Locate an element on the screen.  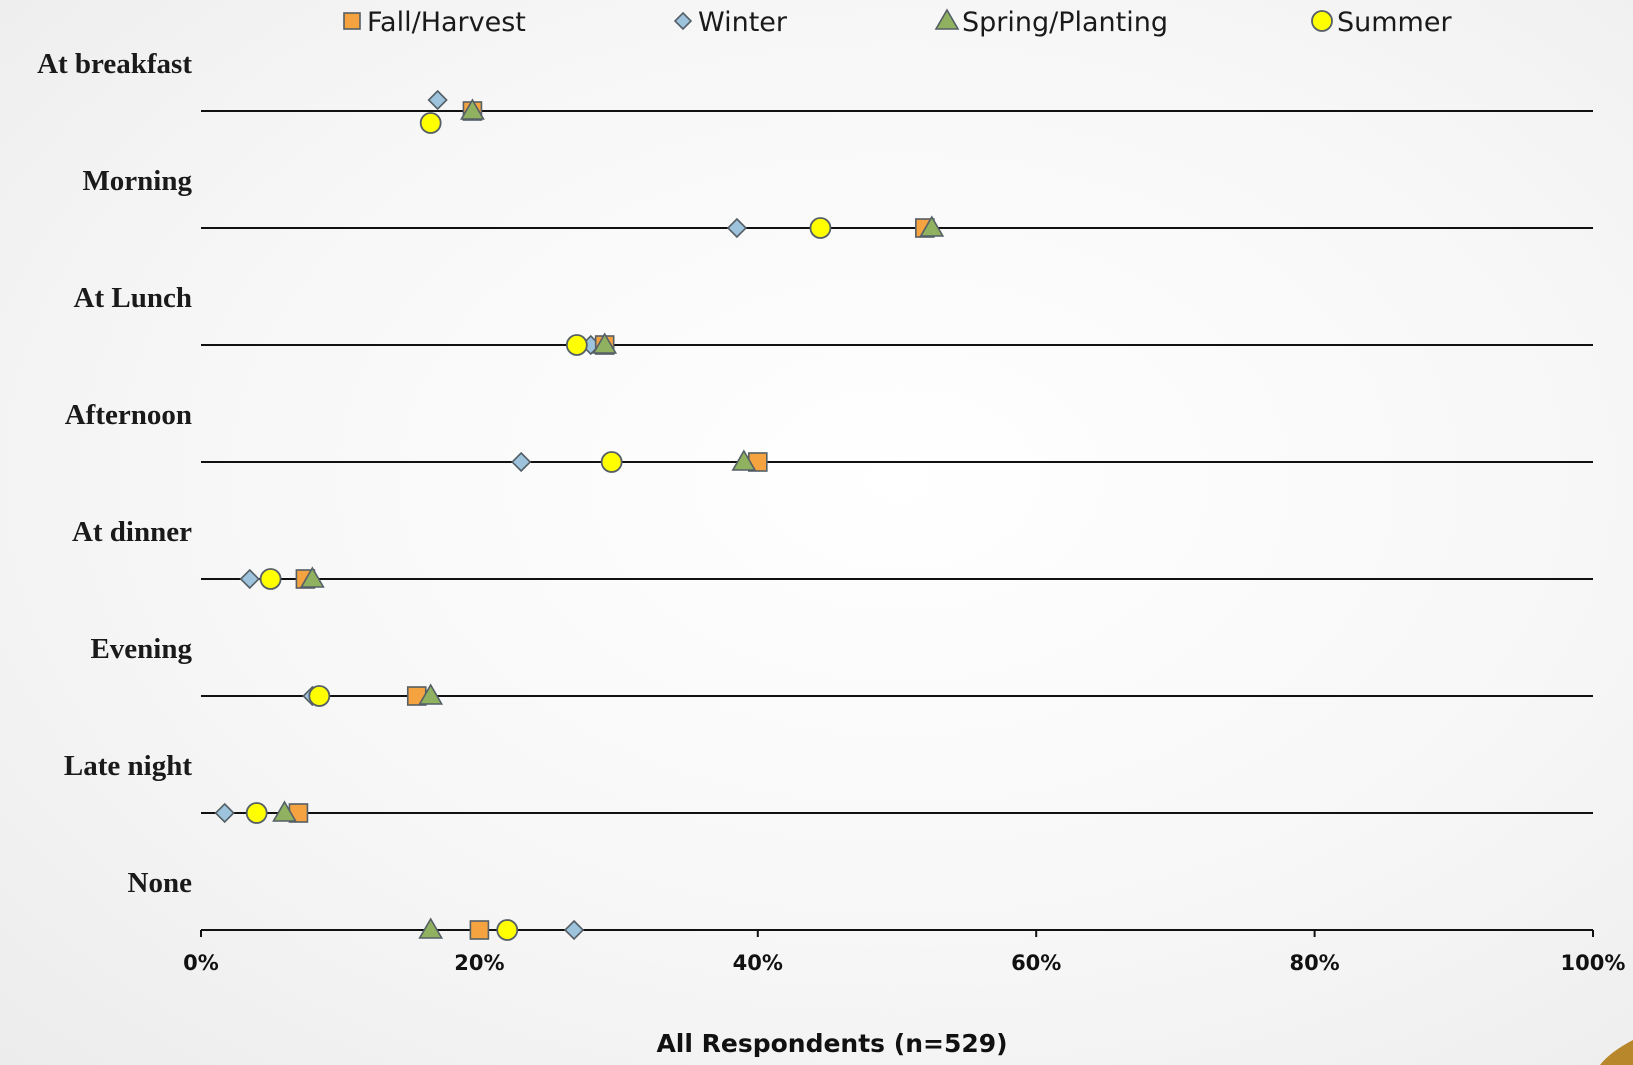
legend-item-fall-harvest: Fall/Harvest is located at coordinates (434, 22).